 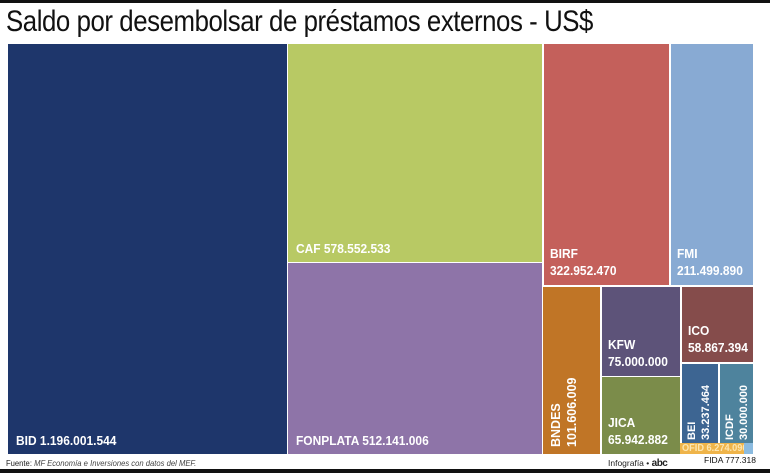 I want to click on credit: Infografía • abc, so click(x=638, y=463).